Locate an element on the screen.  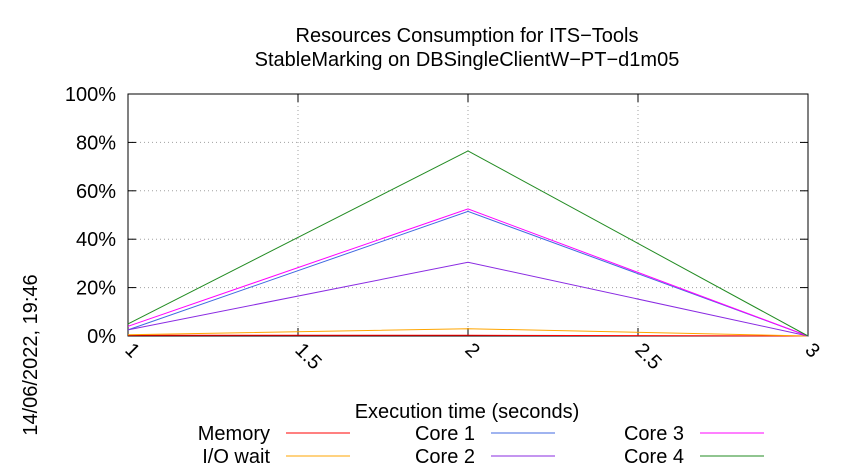
y-tick-label: 20% is located at coordinates (96, 289).